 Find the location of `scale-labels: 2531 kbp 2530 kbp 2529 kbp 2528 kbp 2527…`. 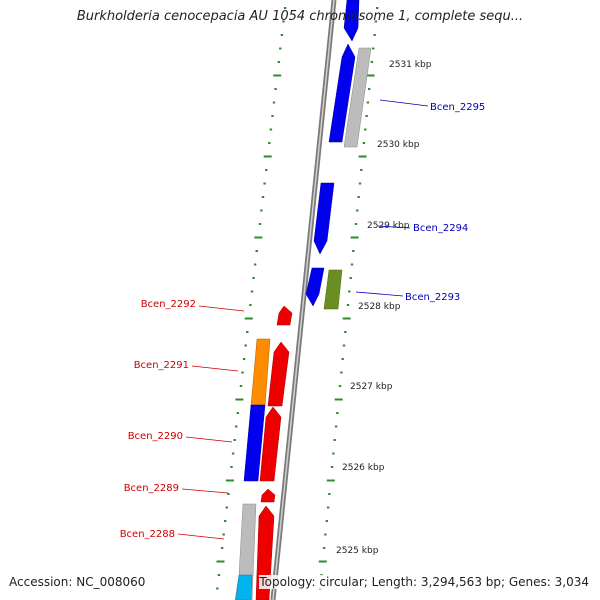

scale-labels: 2531 kbp 2530 kbp 2529 kbp 2528 kbp 2527… is located at coordinates (384, 308).